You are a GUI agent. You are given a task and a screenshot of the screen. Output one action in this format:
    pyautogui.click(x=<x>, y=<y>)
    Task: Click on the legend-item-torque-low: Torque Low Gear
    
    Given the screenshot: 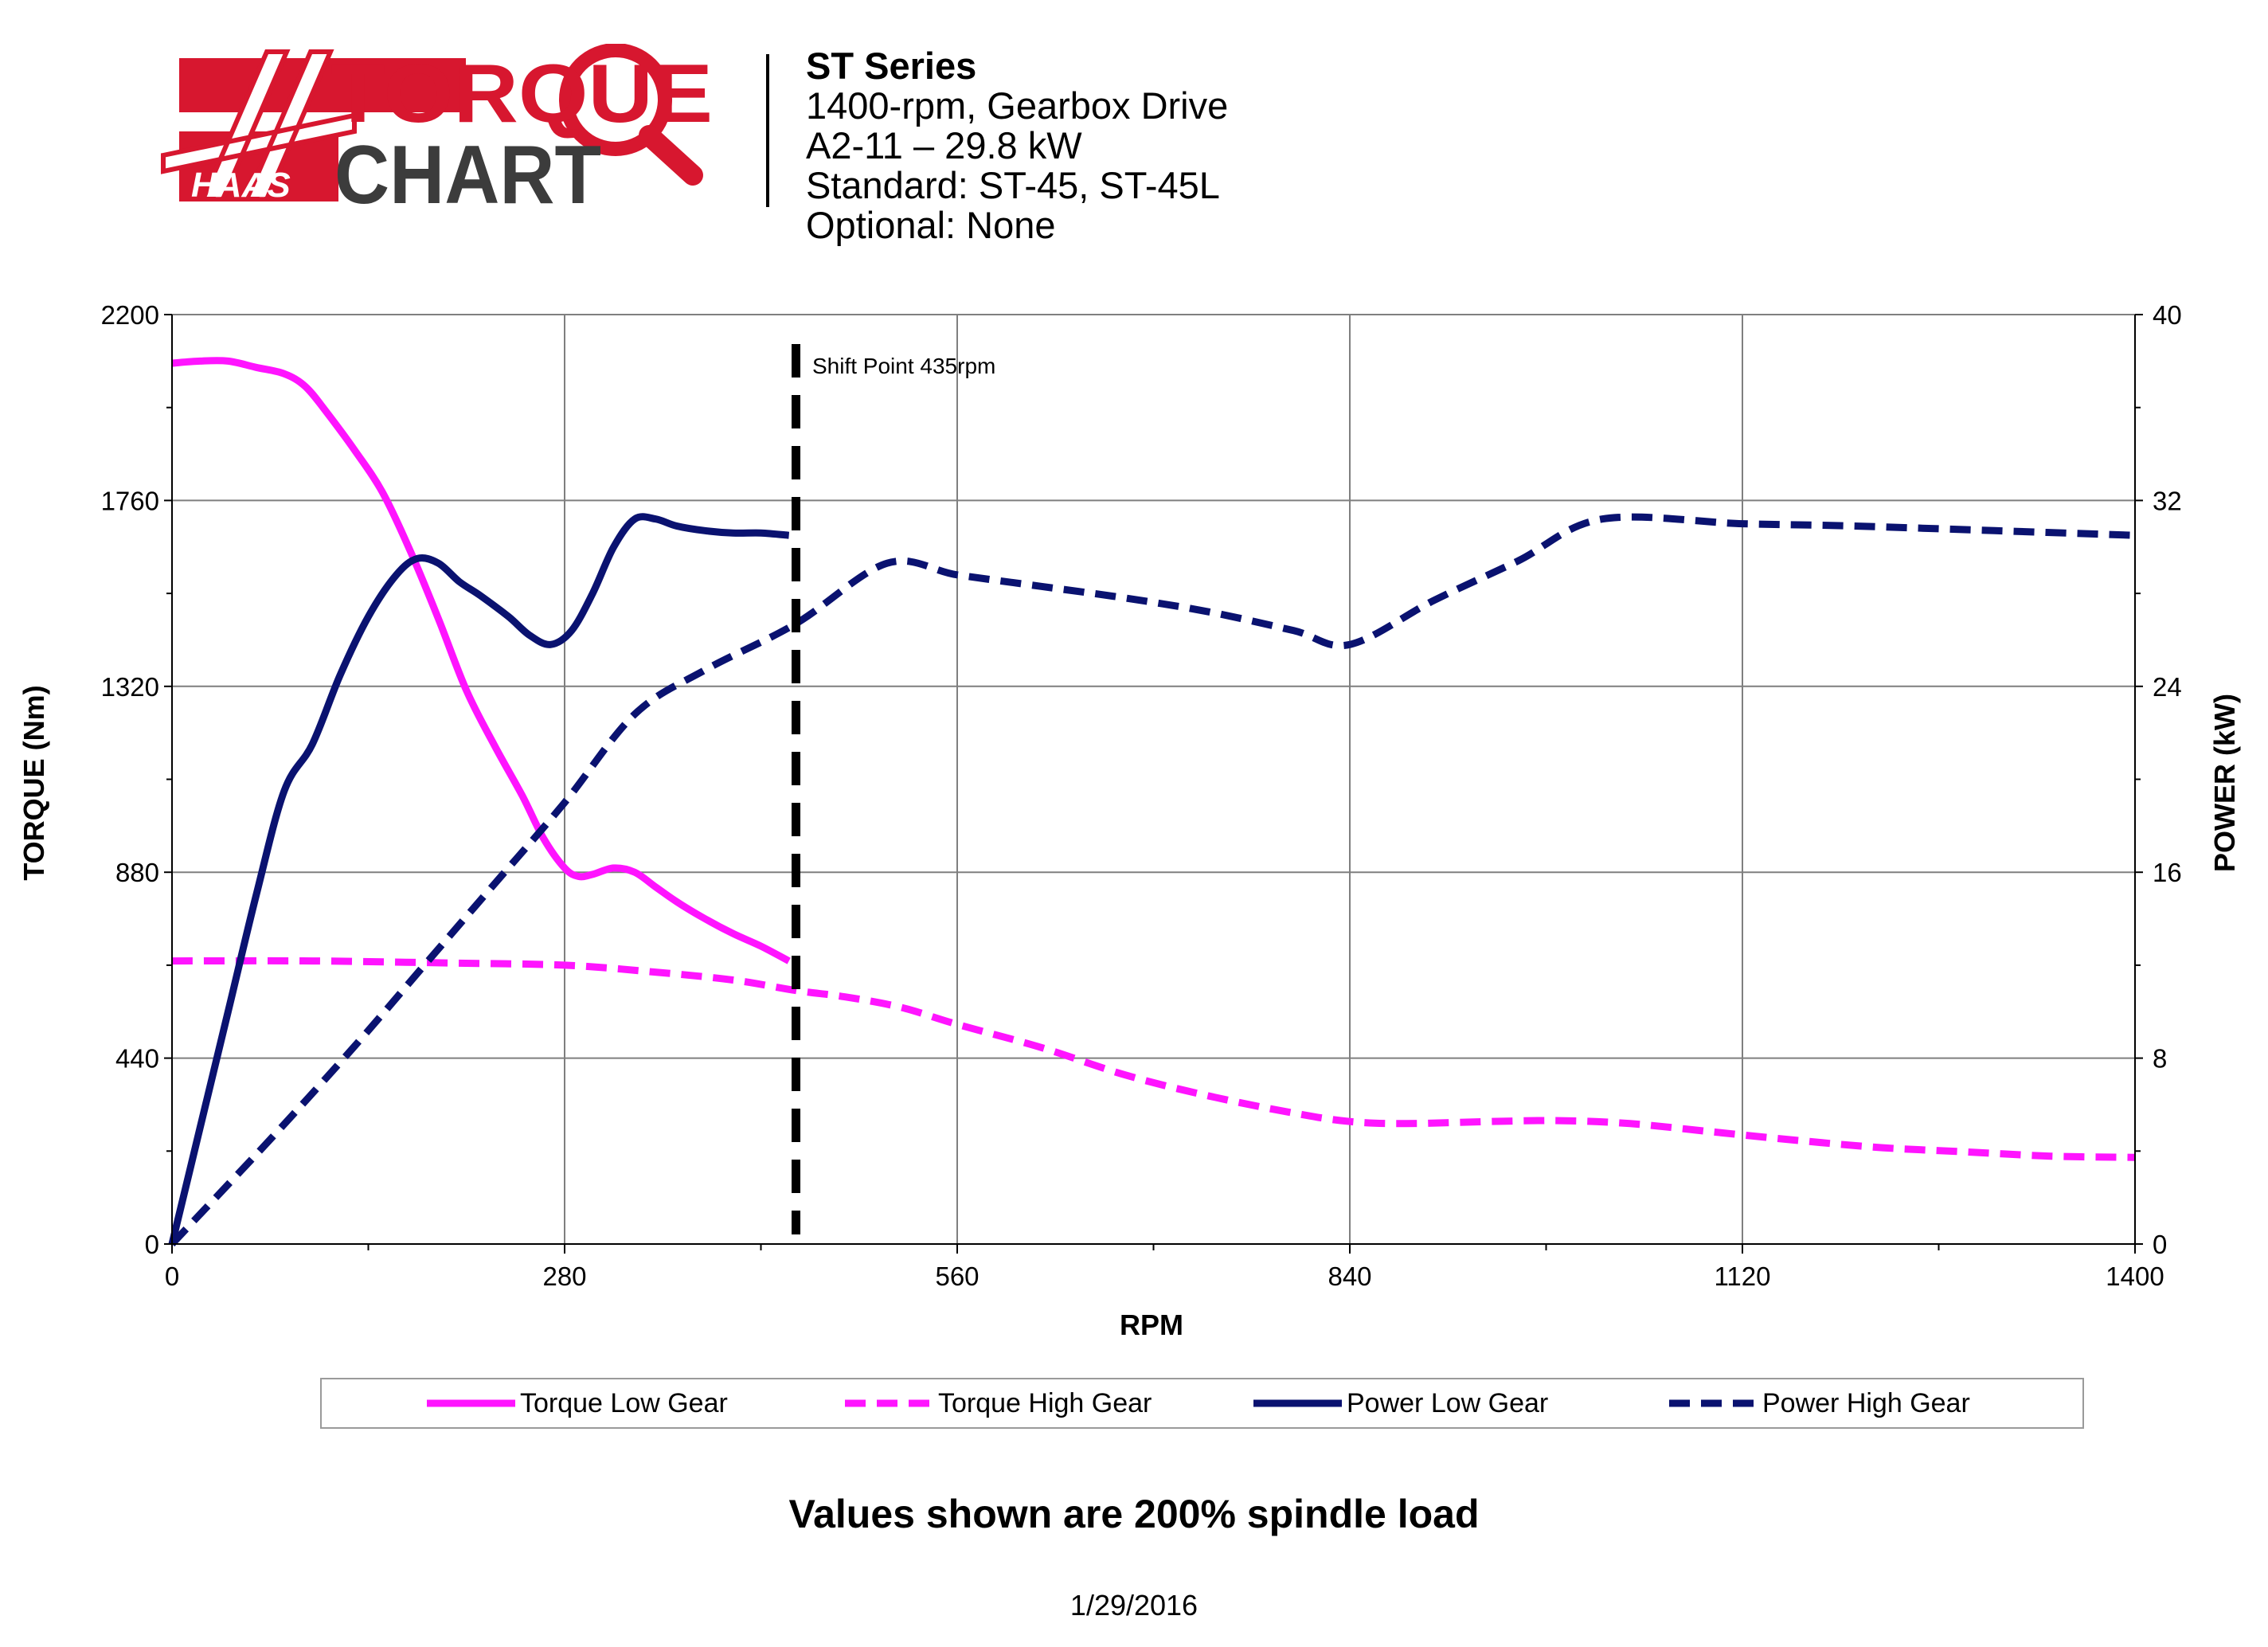 What is the action you would take?
    pyautogui.click(x=576, y=1403)
    